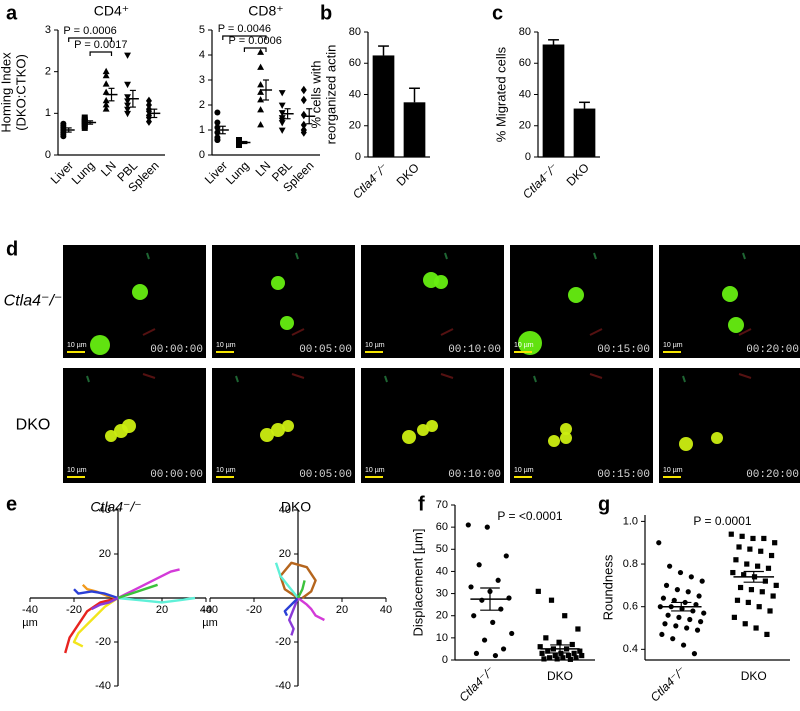 This screenshot has width=800, height=711. What do you see at coordinates (48, 30) in the screenshot?
I see `y-tick-label: 3` at bounding box center [48, 30].